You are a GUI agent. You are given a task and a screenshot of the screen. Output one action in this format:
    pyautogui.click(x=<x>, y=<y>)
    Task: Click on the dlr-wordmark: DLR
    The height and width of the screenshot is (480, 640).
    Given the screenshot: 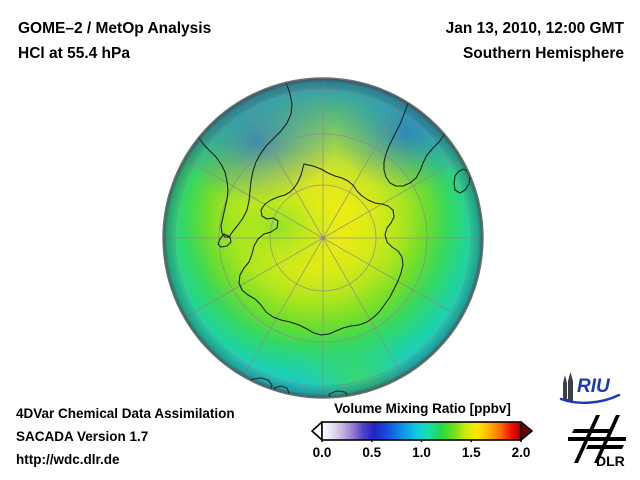 What is the action you would take?
    pyautogui.click(x=610, y=461)
    